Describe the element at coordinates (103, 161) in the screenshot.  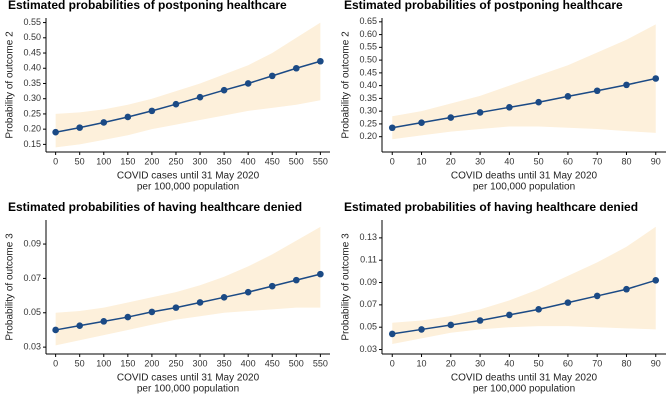
I see `x-tick-label: 100` at that location.